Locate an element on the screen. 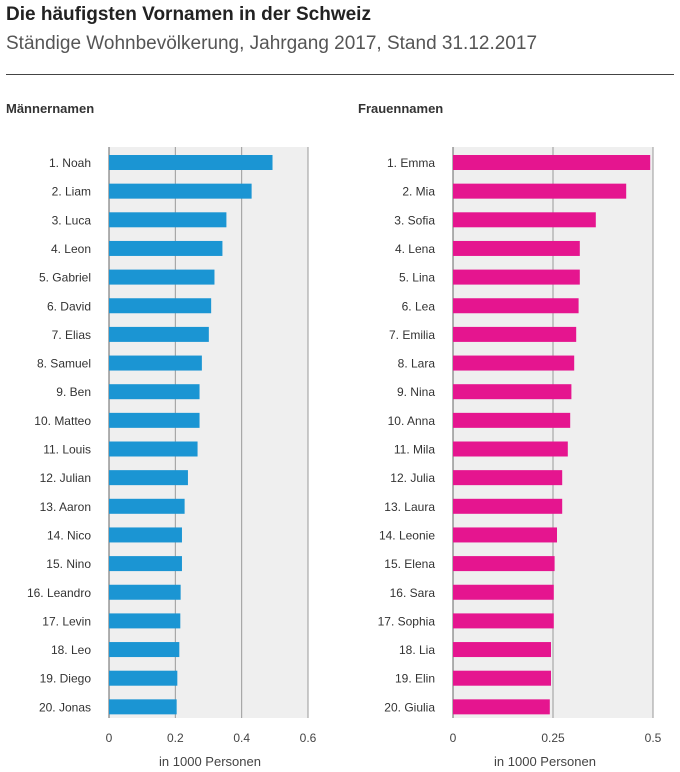  men-category-label: 4. Leon is located at coordinates (71, 249).